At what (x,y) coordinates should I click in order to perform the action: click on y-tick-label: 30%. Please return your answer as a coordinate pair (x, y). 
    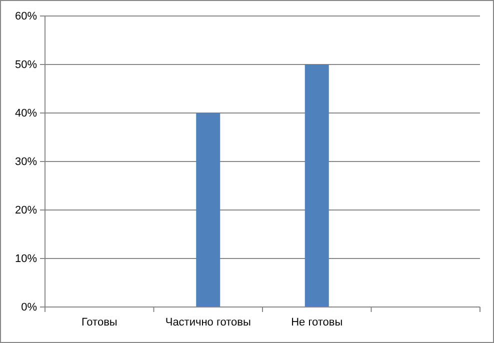
    Looking at the image, I should click on (26, 162).